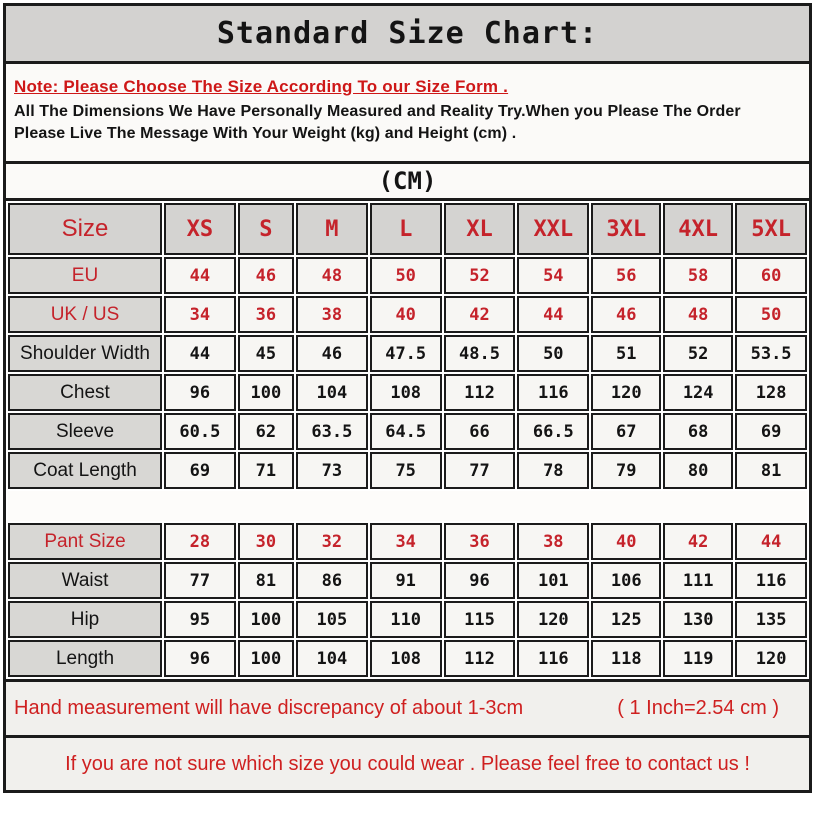  I want to click on value-cell: 124, so click(698, 392).